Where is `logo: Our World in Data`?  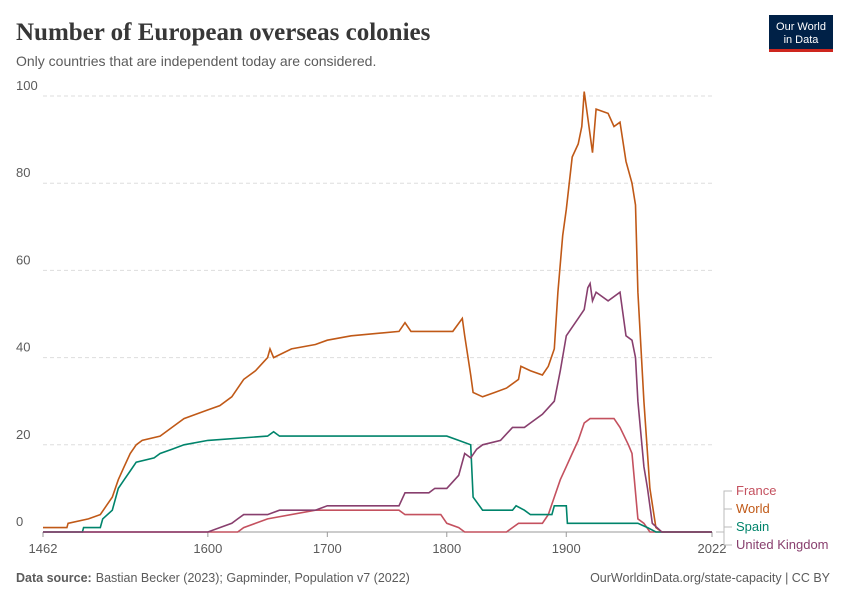 logo: Our World in Data is located at coordinates (801, 33).